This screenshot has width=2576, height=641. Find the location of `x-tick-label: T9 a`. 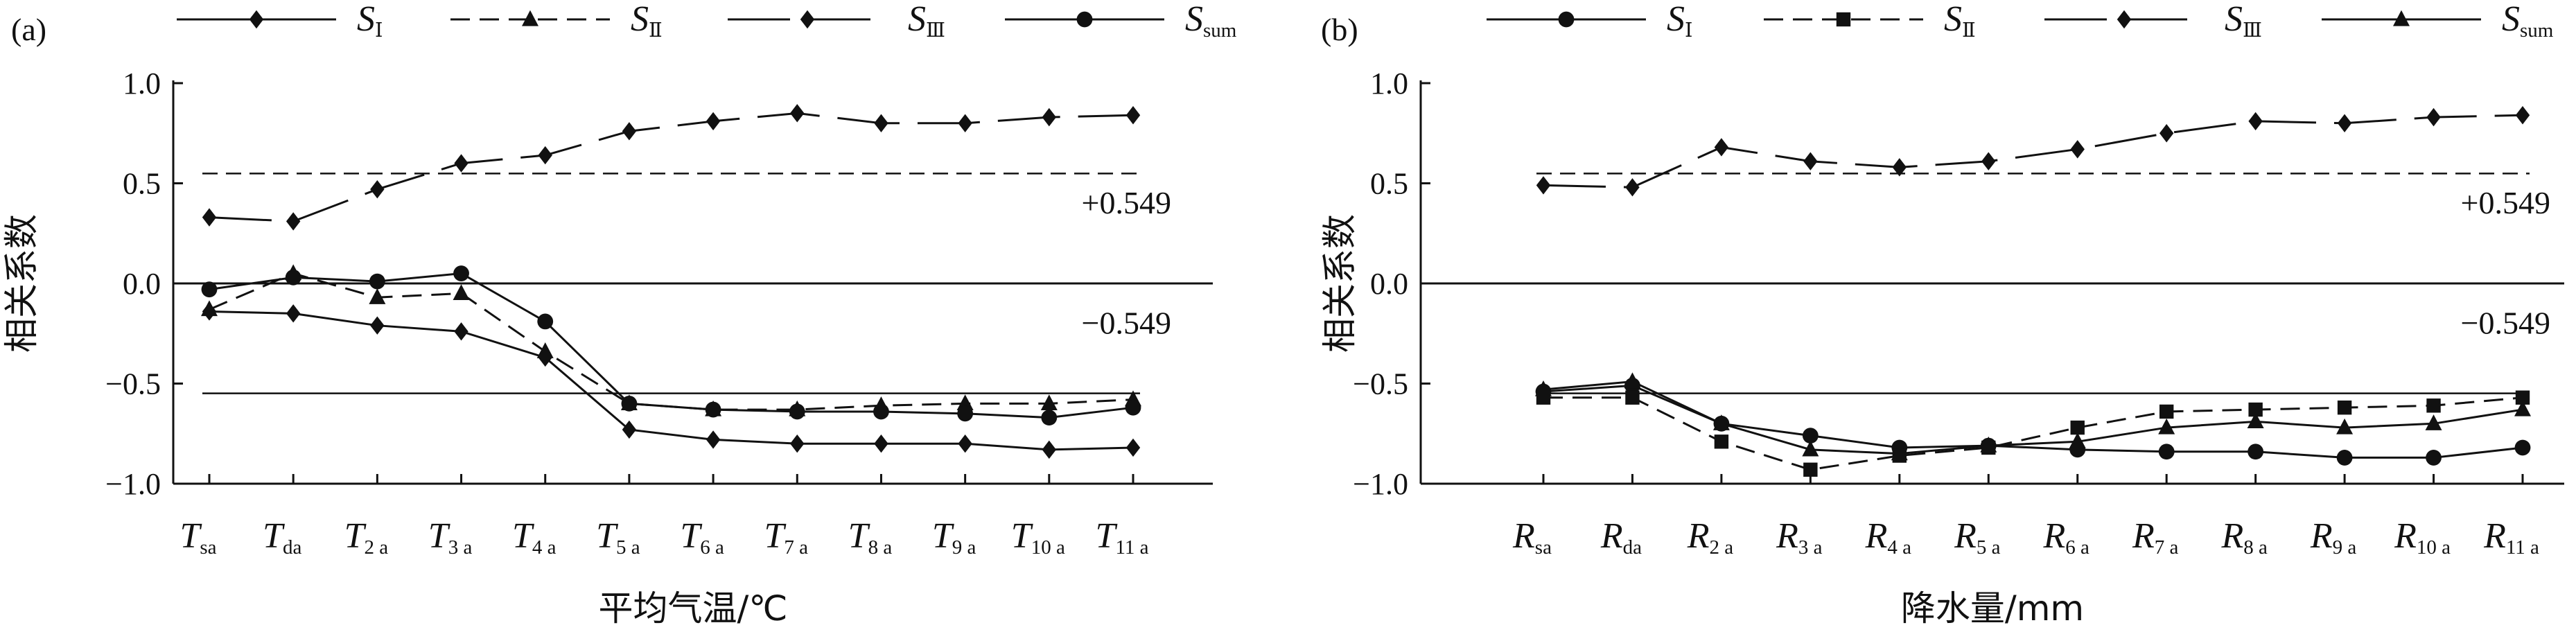

x-tick-label: T9 a is located at coordinates (954, 537).